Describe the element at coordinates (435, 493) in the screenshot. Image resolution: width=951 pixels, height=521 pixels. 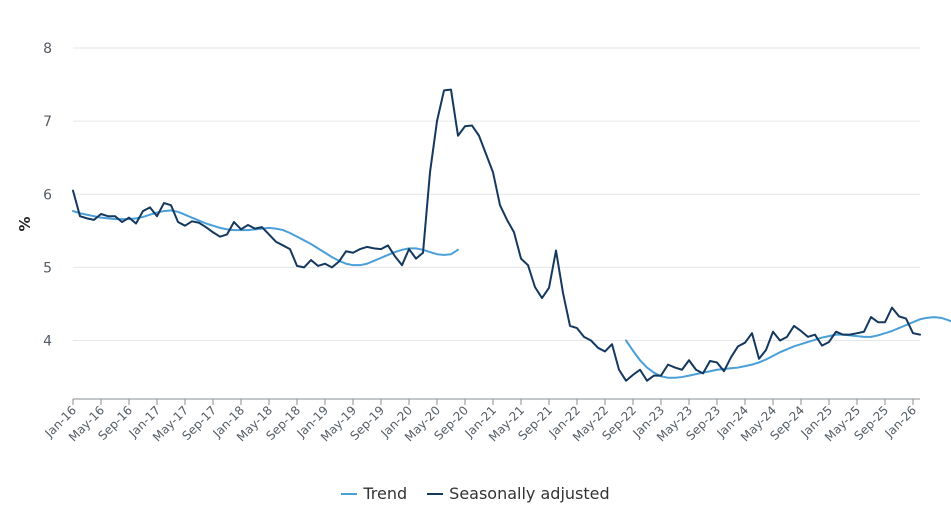
I see `legend-swatch-seasonally-adjusted` at that location.